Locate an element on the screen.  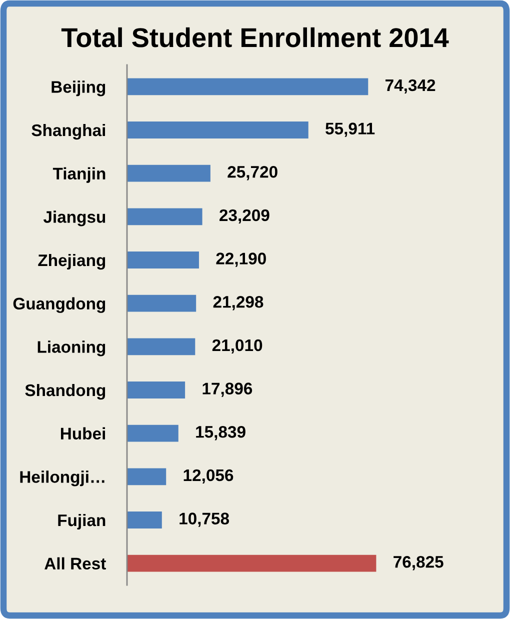
data-label: 25,720 is located at coordinates (253, 173).